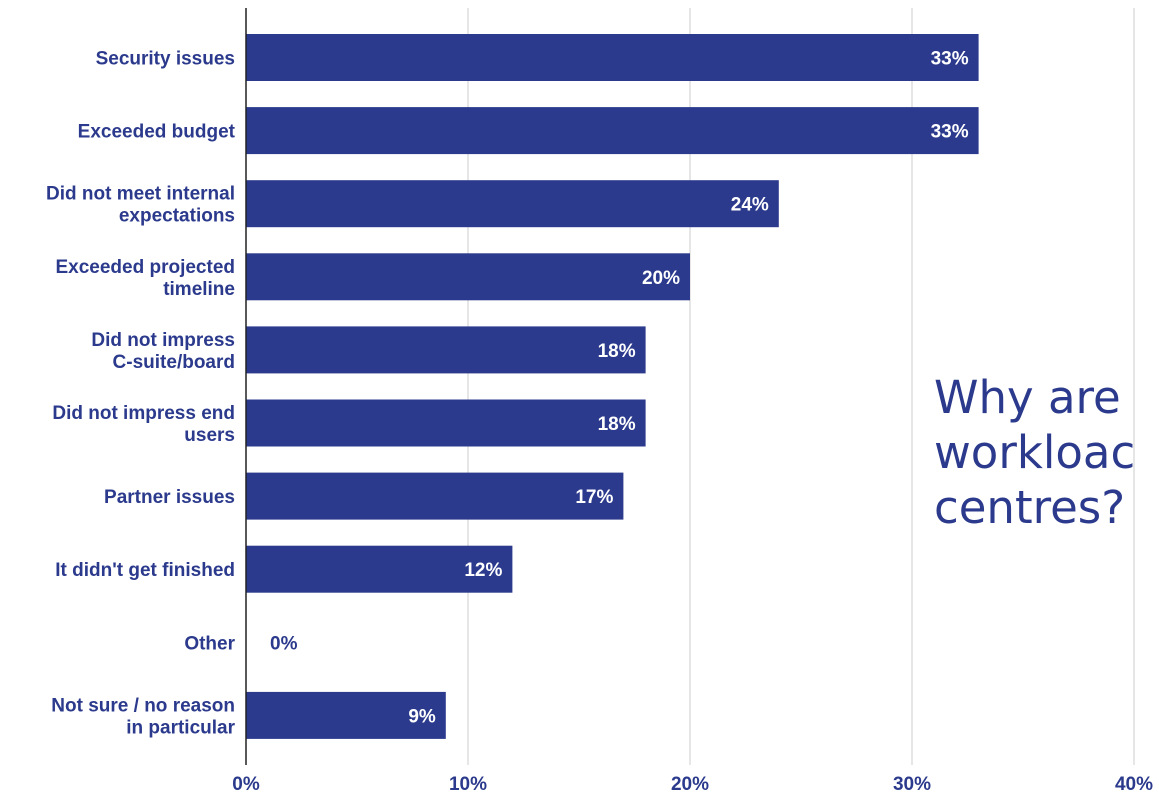 This screenshot has width=1159, height=796. What do you see at coordinates (1035, 452) in the screenshot?
I see `overlay-title-line-2: workloac` at bounding box center [1035, 452].